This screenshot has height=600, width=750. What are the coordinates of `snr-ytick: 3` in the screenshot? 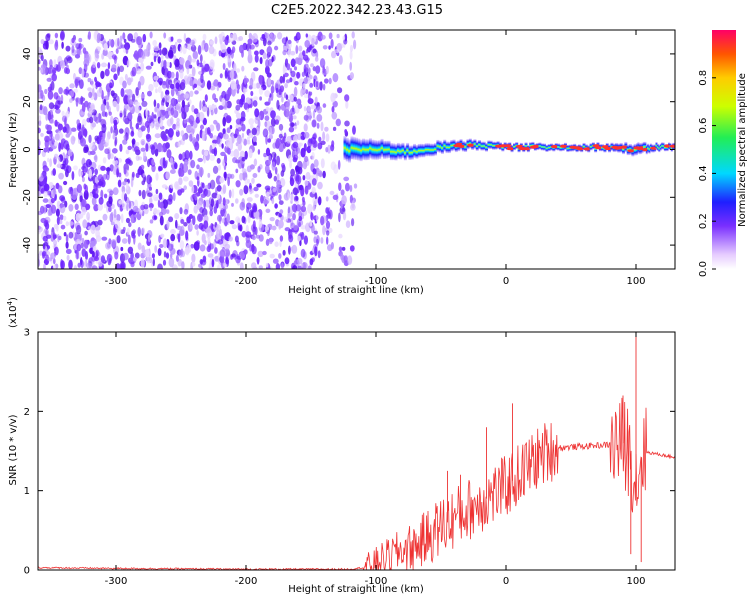 It's located at (27, 333).